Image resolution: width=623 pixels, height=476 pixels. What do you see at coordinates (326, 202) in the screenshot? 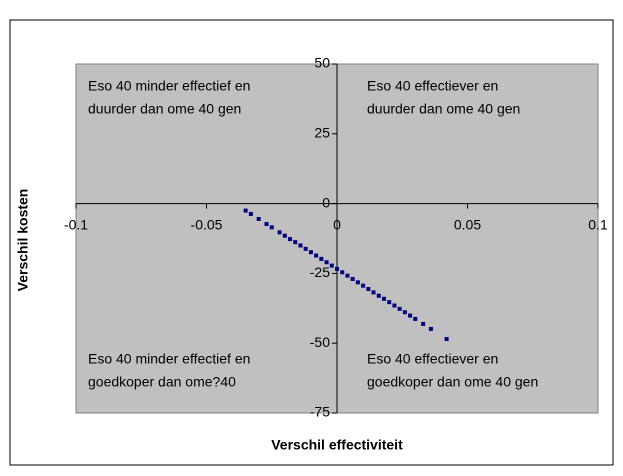
I see `y-tick-label: 0` at bounding box center [326, 202].